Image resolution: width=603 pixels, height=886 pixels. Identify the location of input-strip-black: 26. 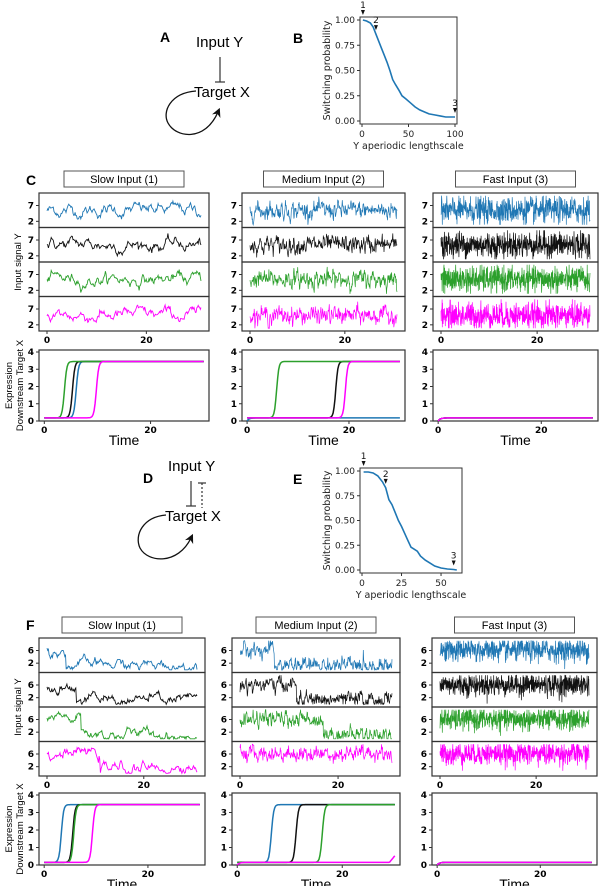
(117, 689).